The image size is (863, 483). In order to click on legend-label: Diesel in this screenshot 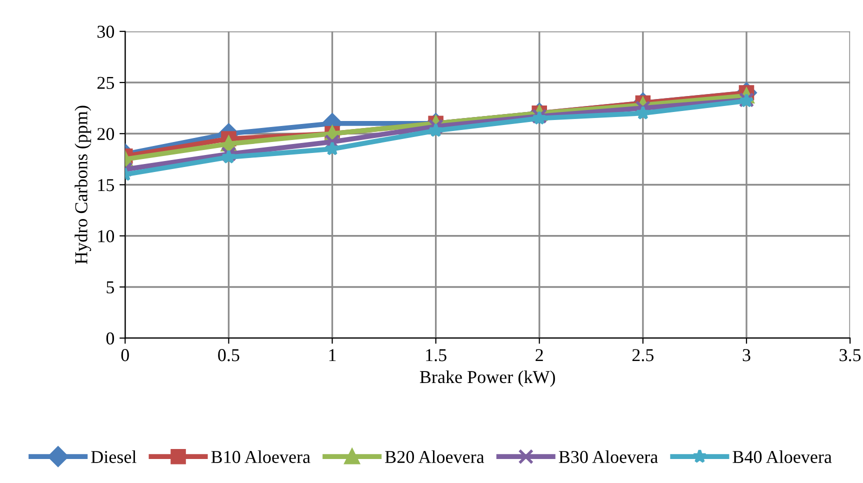, I will do `click(113, 457)`.